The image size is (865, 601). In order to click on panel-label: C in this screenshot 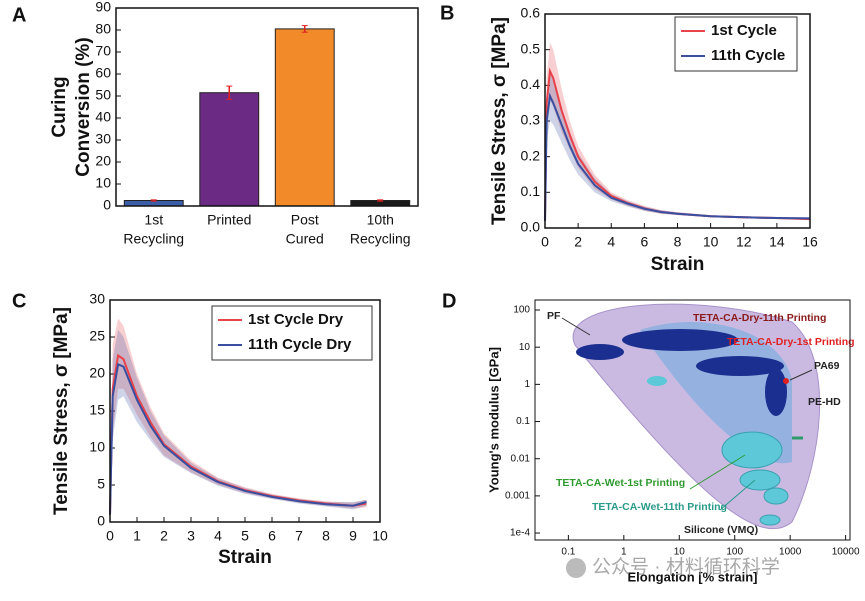, I will do `click(19, 301)`.